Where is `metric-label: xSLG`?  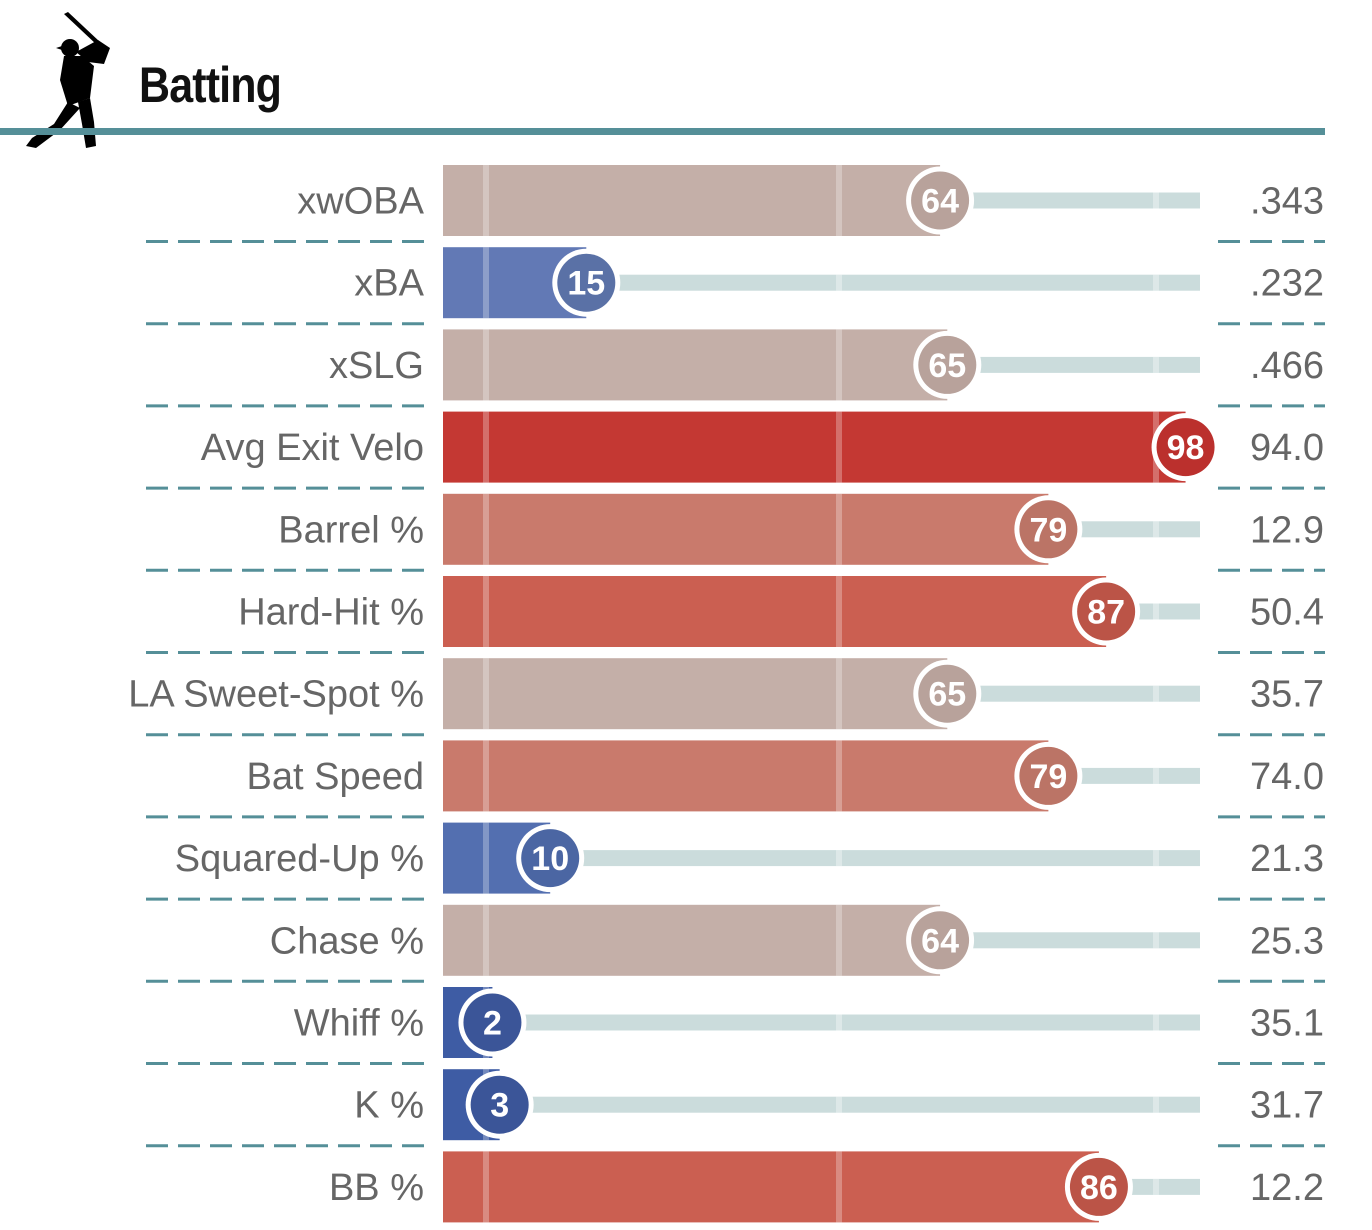 metric-label: xSLG is located at coordinates (376, 366).